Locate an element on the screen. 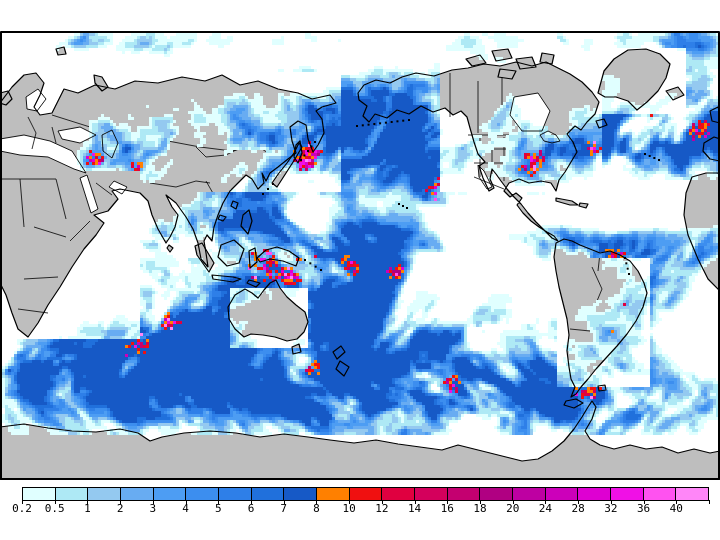 The width and height of the screenshot is (720, 540). colorbar-label: 32 is located at coordinates (611, 508).